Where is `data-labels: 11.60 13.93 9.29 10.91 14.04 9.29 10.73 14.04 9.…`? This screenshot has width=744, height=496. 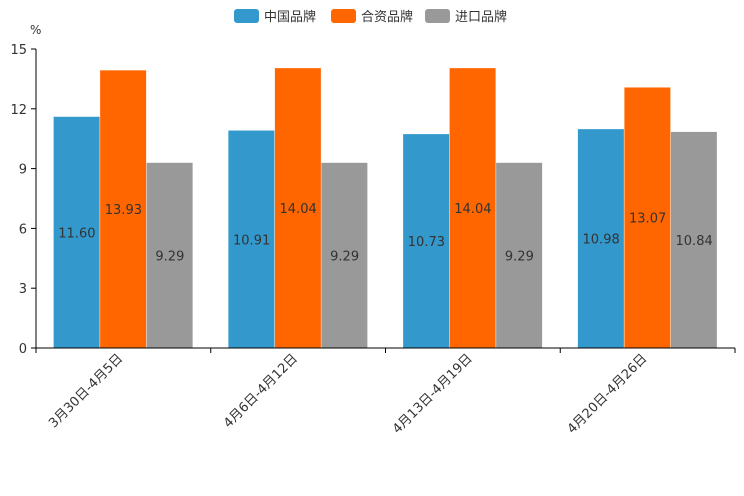
data-labels: 11.60 13.93 9.29 10.91 14.04 9.29 10.73 14.04 9.… is located at coordinates (385, 233).